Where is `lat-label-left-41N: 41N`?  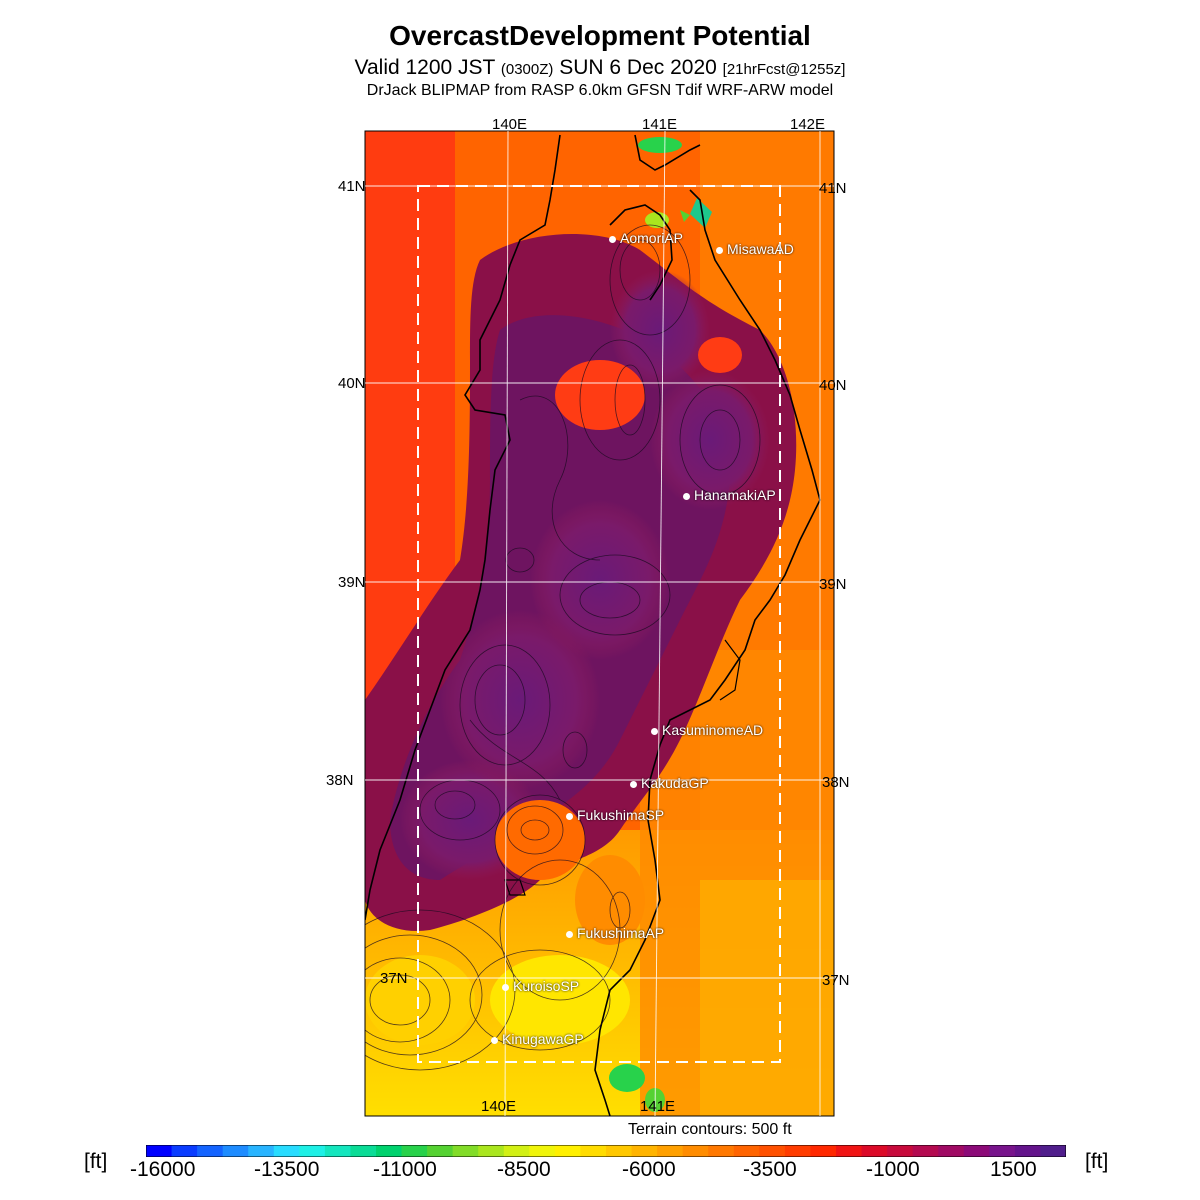
lat-label-left-41N: 41N is located at coordinates (352, 186).